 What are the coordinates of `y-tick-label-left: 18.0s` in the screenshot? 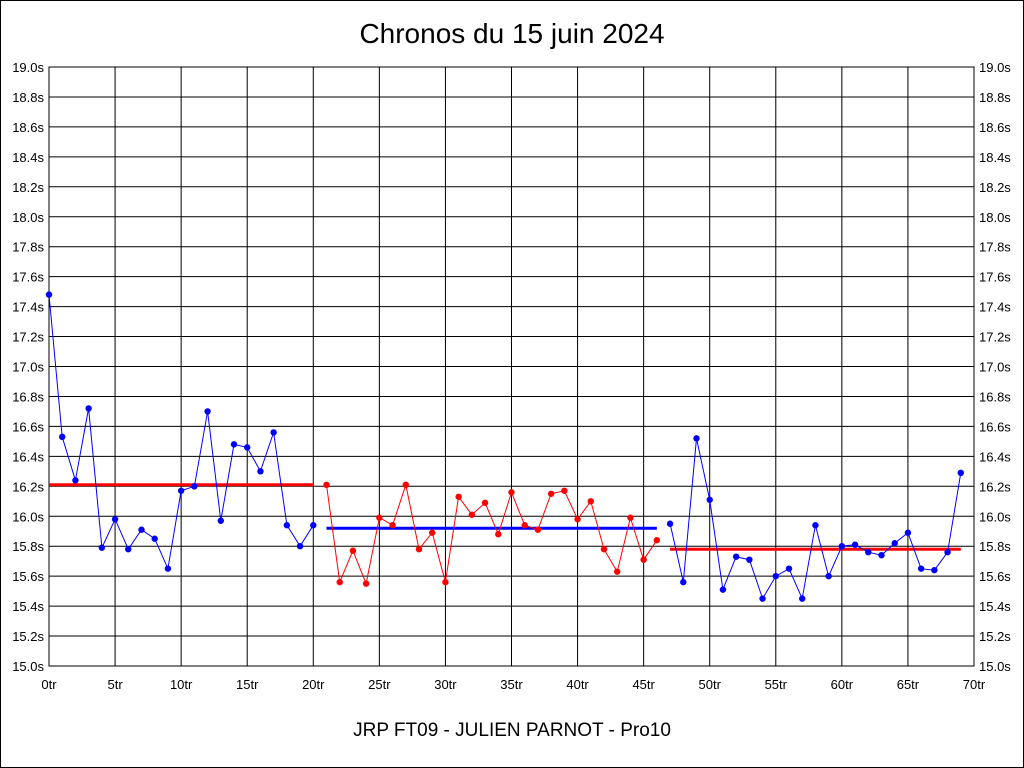 It's located at (28, 217).